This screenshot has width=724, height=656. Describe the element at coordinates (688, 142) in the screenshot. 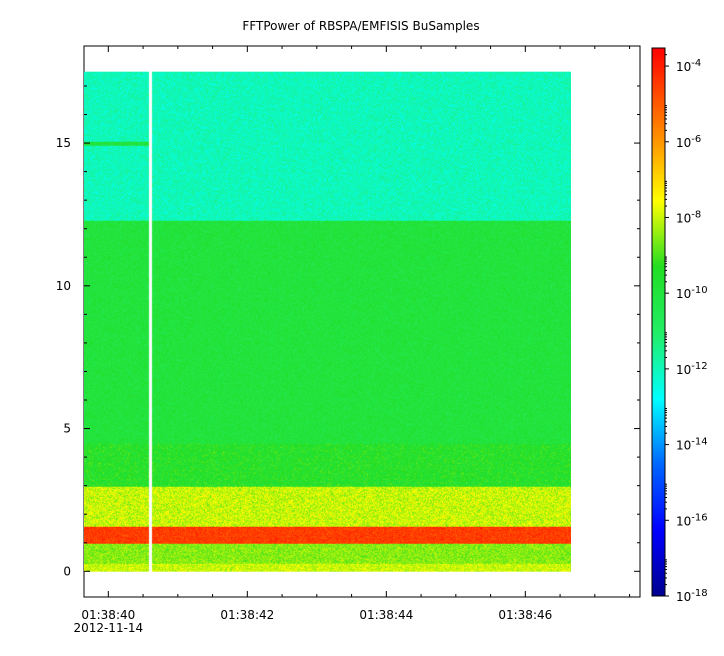

I see `colorbar-tick-label: 10⁻⁶` at that location.